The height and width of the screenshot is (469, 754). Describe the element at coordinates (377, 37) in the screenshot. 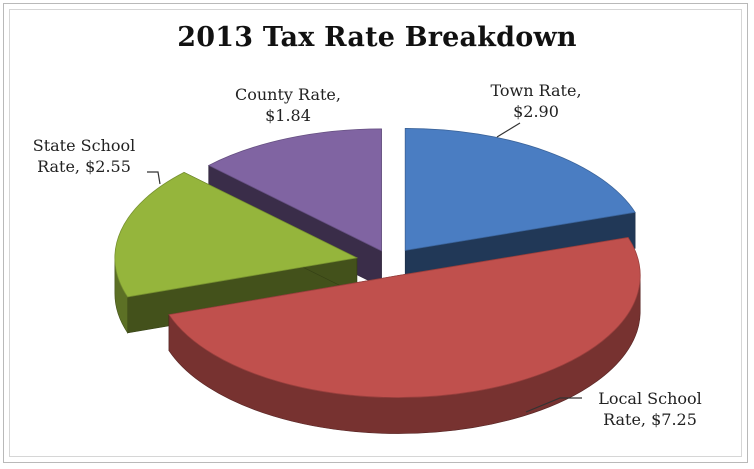

I see `chart-title: 2013 Tax Rate Breakdown` at that location.